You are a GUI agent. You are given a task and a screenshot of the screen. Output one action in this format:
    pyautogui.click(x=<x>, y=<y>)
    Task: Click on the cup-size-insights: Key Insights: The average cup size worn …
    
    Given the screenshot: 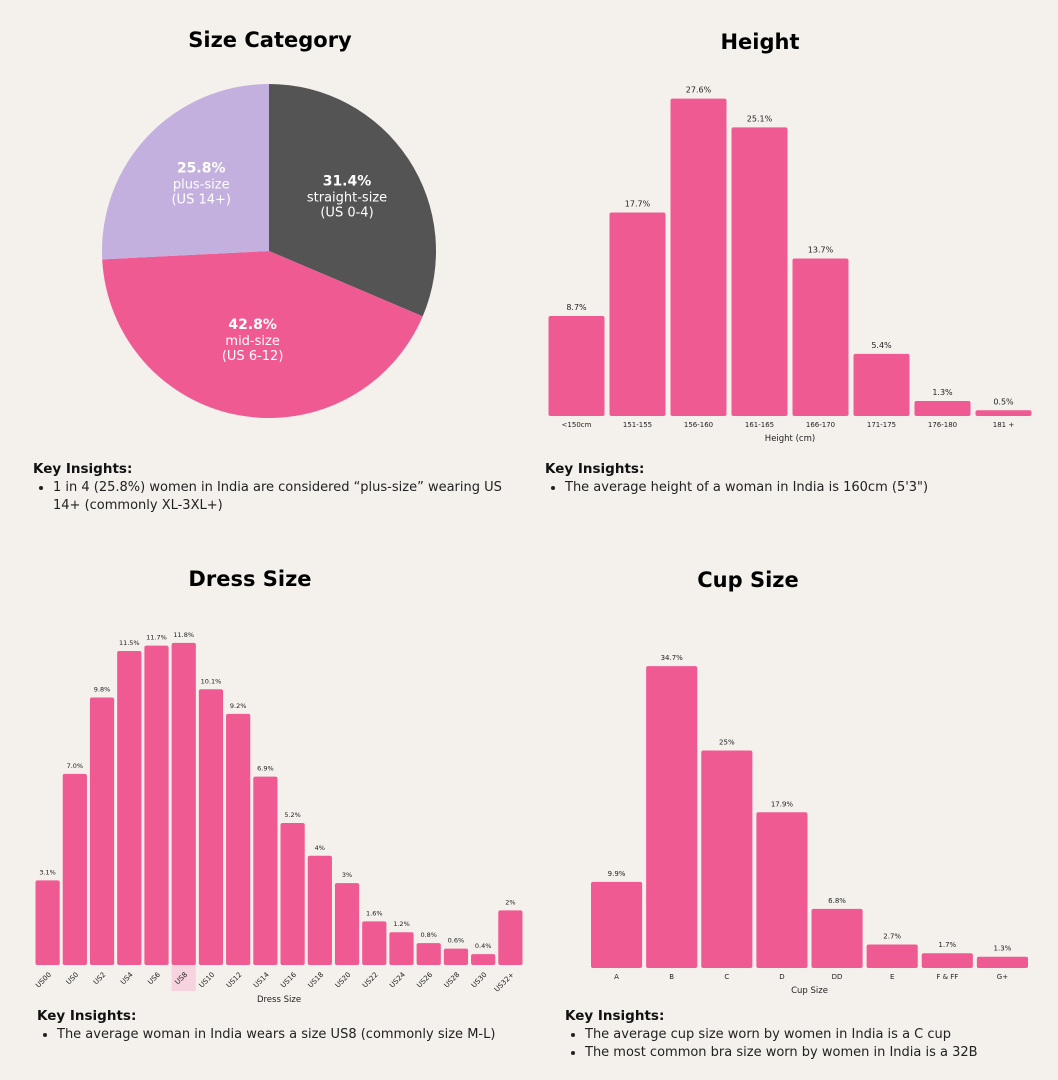 What is the action you would take?
    pyautogui.click(x=805, y=1035)
    